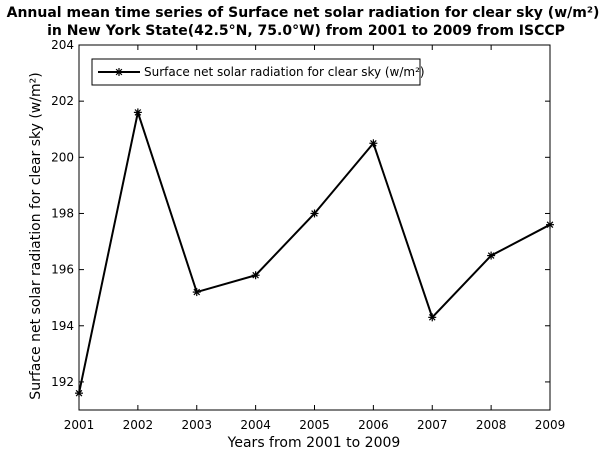  What do you see at coordinates (138, 425) in the screenshot?
I see `x-tick-label: 2002` at bounding box center [138, 425].